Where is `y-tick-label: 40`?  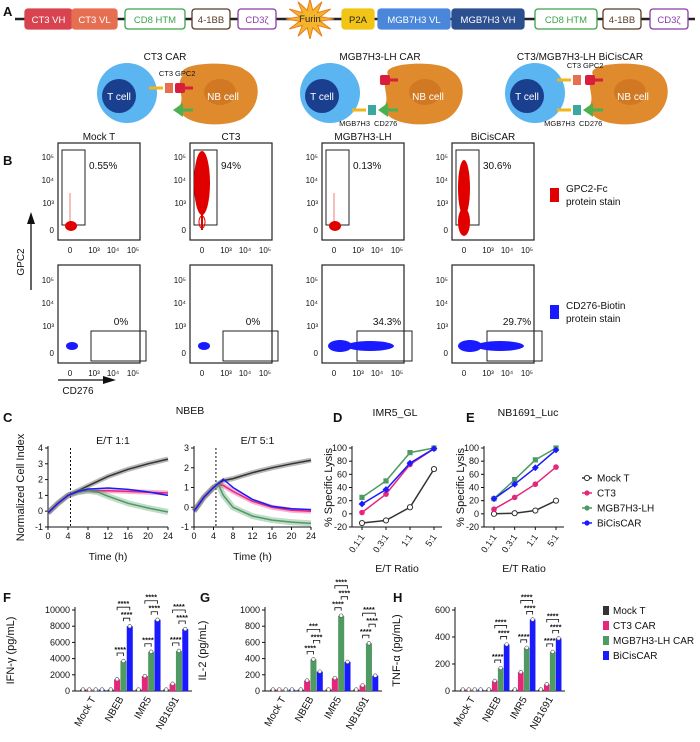 y-tick-label: 40 is located at coordinates (342, 488).